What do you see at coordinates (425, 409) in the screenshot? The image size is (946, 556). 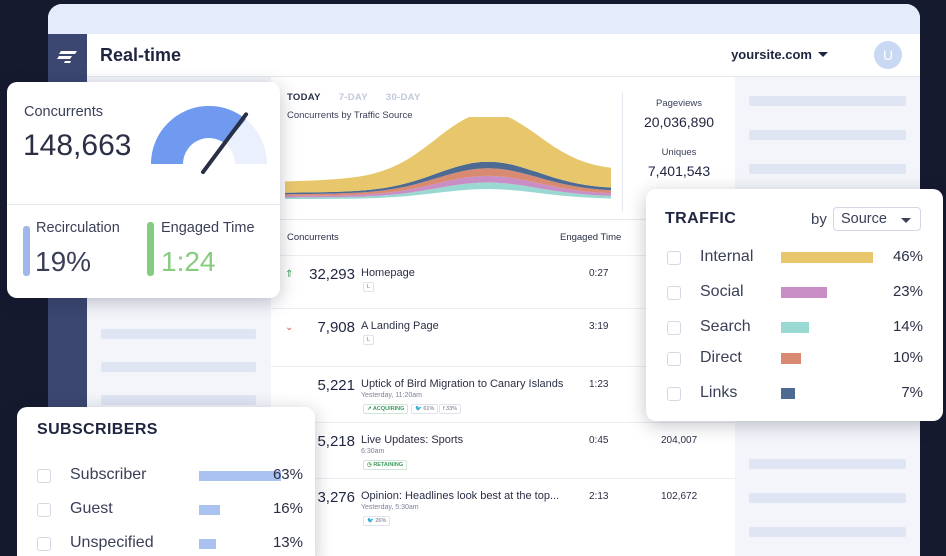 I see `row-tag: 🐦 61%` at bounding box center [425, 409].